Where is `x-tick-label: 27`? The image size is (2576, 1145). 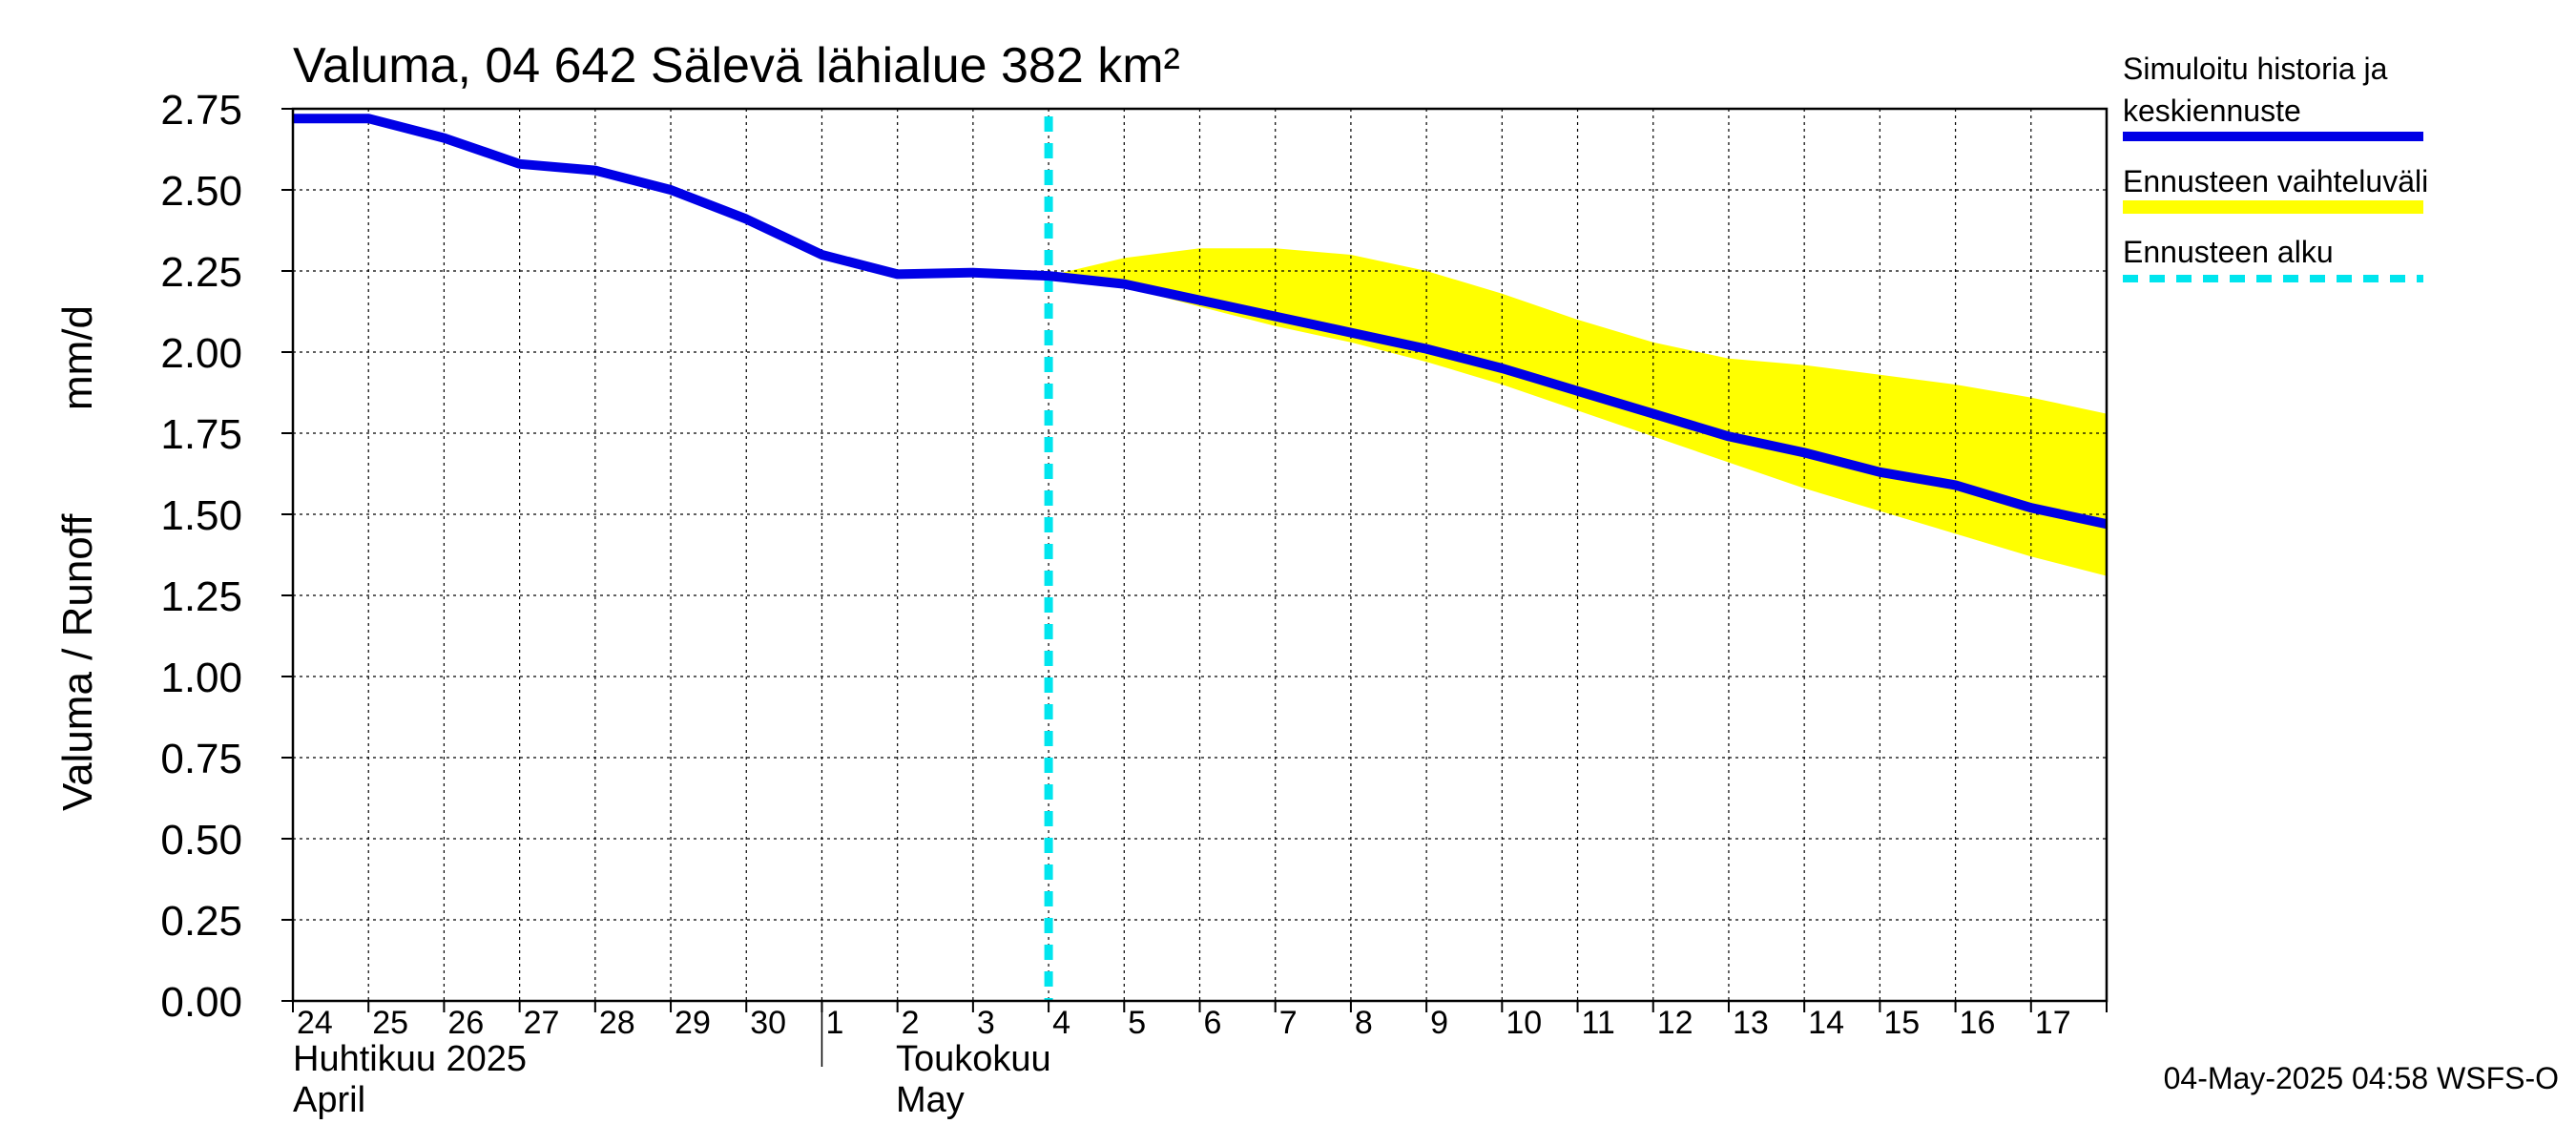
x-tick-label: 27 is located at coordinates (542, 1023).